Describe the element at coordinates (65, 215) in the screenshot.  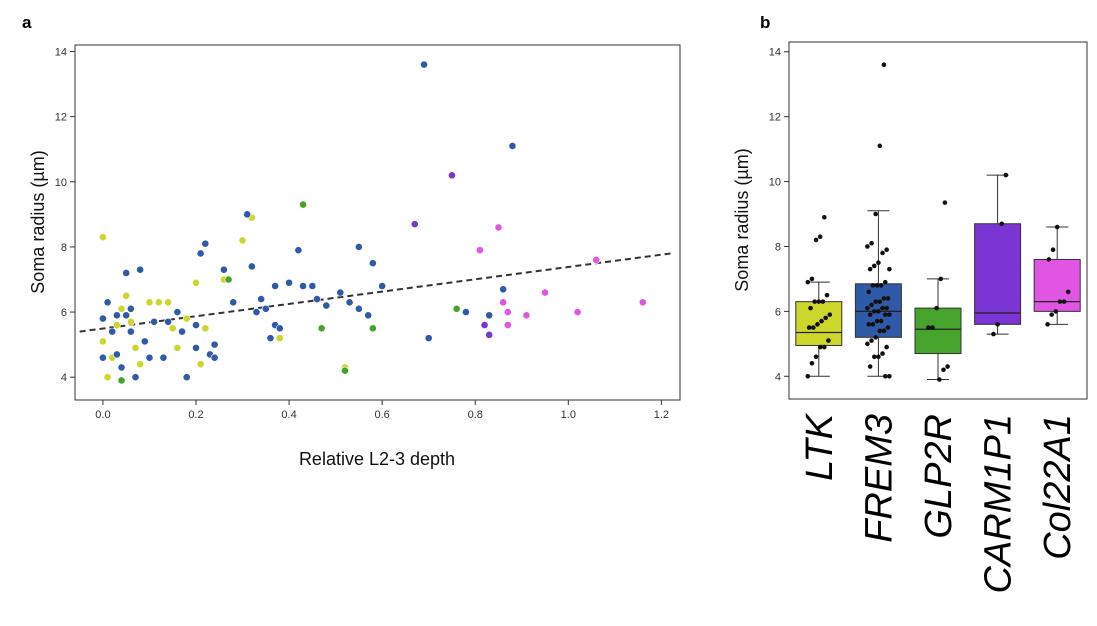
I see `scatter-y-ticks: 4 6 8 10 12 14` at that location.